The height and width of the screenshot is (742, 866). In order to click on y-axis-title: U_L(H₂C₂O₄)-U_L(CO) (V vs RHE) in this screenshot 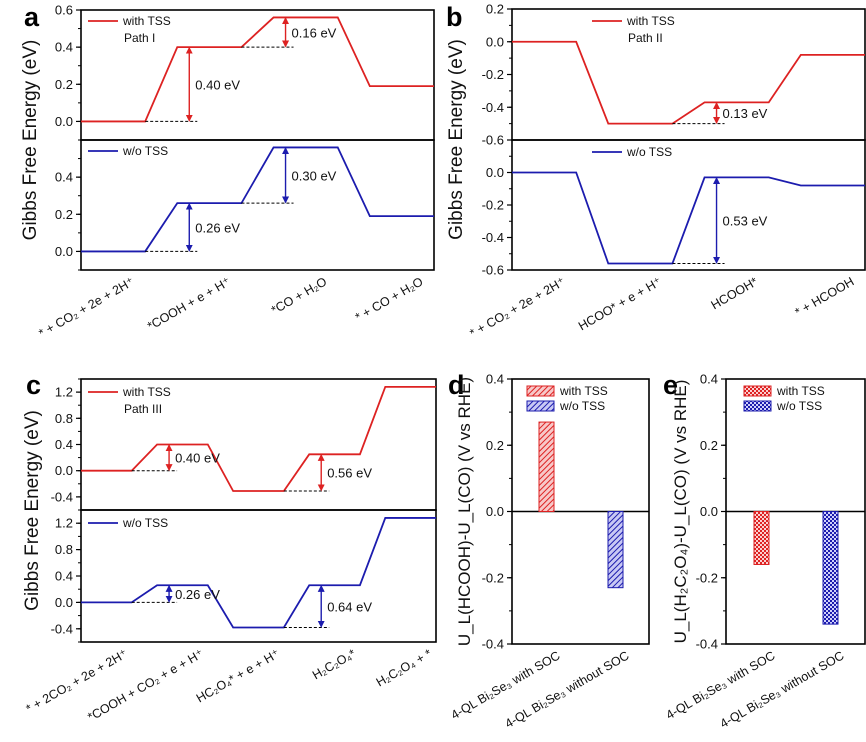, I will do `click(680, 512)`.